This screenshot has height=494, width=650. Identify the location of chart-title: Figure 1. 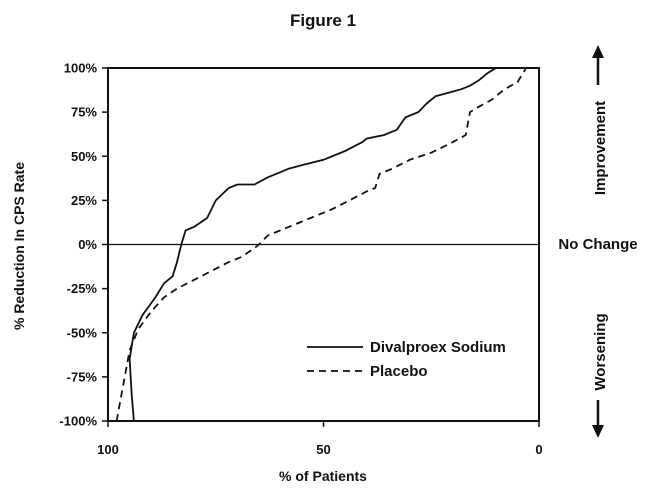
(323, 20).